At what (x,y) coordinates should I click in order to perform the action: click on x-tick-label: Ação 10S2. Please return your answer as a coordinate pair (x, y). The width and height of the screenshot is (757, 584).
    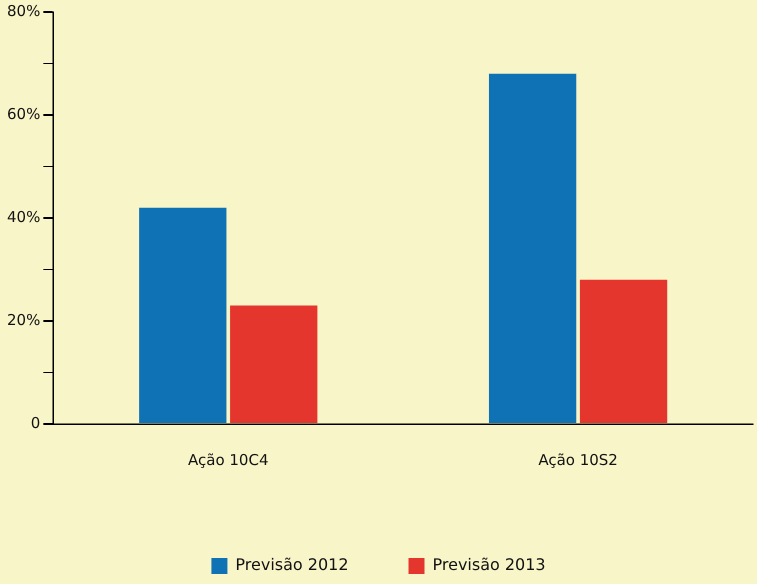
    Looking at the image, I should click on (578, 459).